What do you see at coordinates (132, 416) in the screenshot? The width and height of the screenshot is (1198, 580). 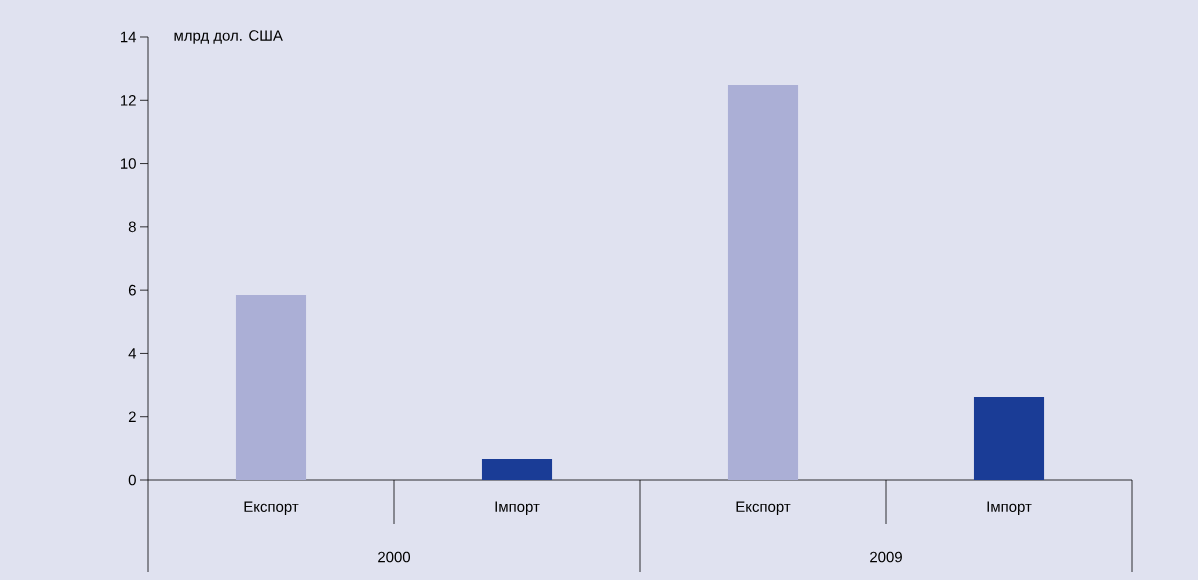 I see `y-tick-label: 2` at bounding box center [132, 416].